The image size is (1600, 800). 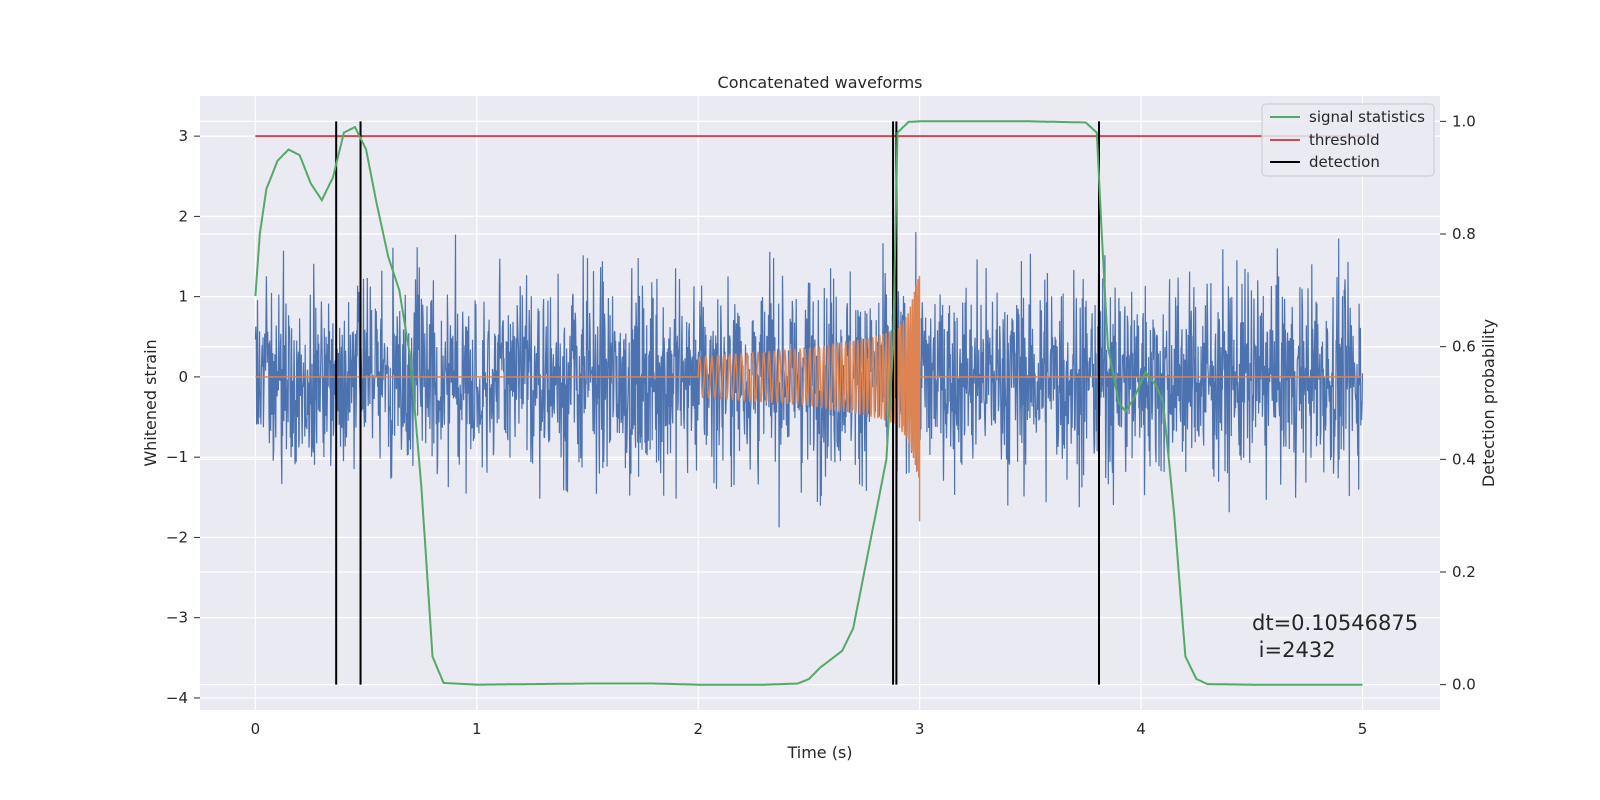 What do you see at coordinates (1367, 117) in the screenshot?
I see `legend-label-statistics: signal statistics` at bounding box center [1367, 117].